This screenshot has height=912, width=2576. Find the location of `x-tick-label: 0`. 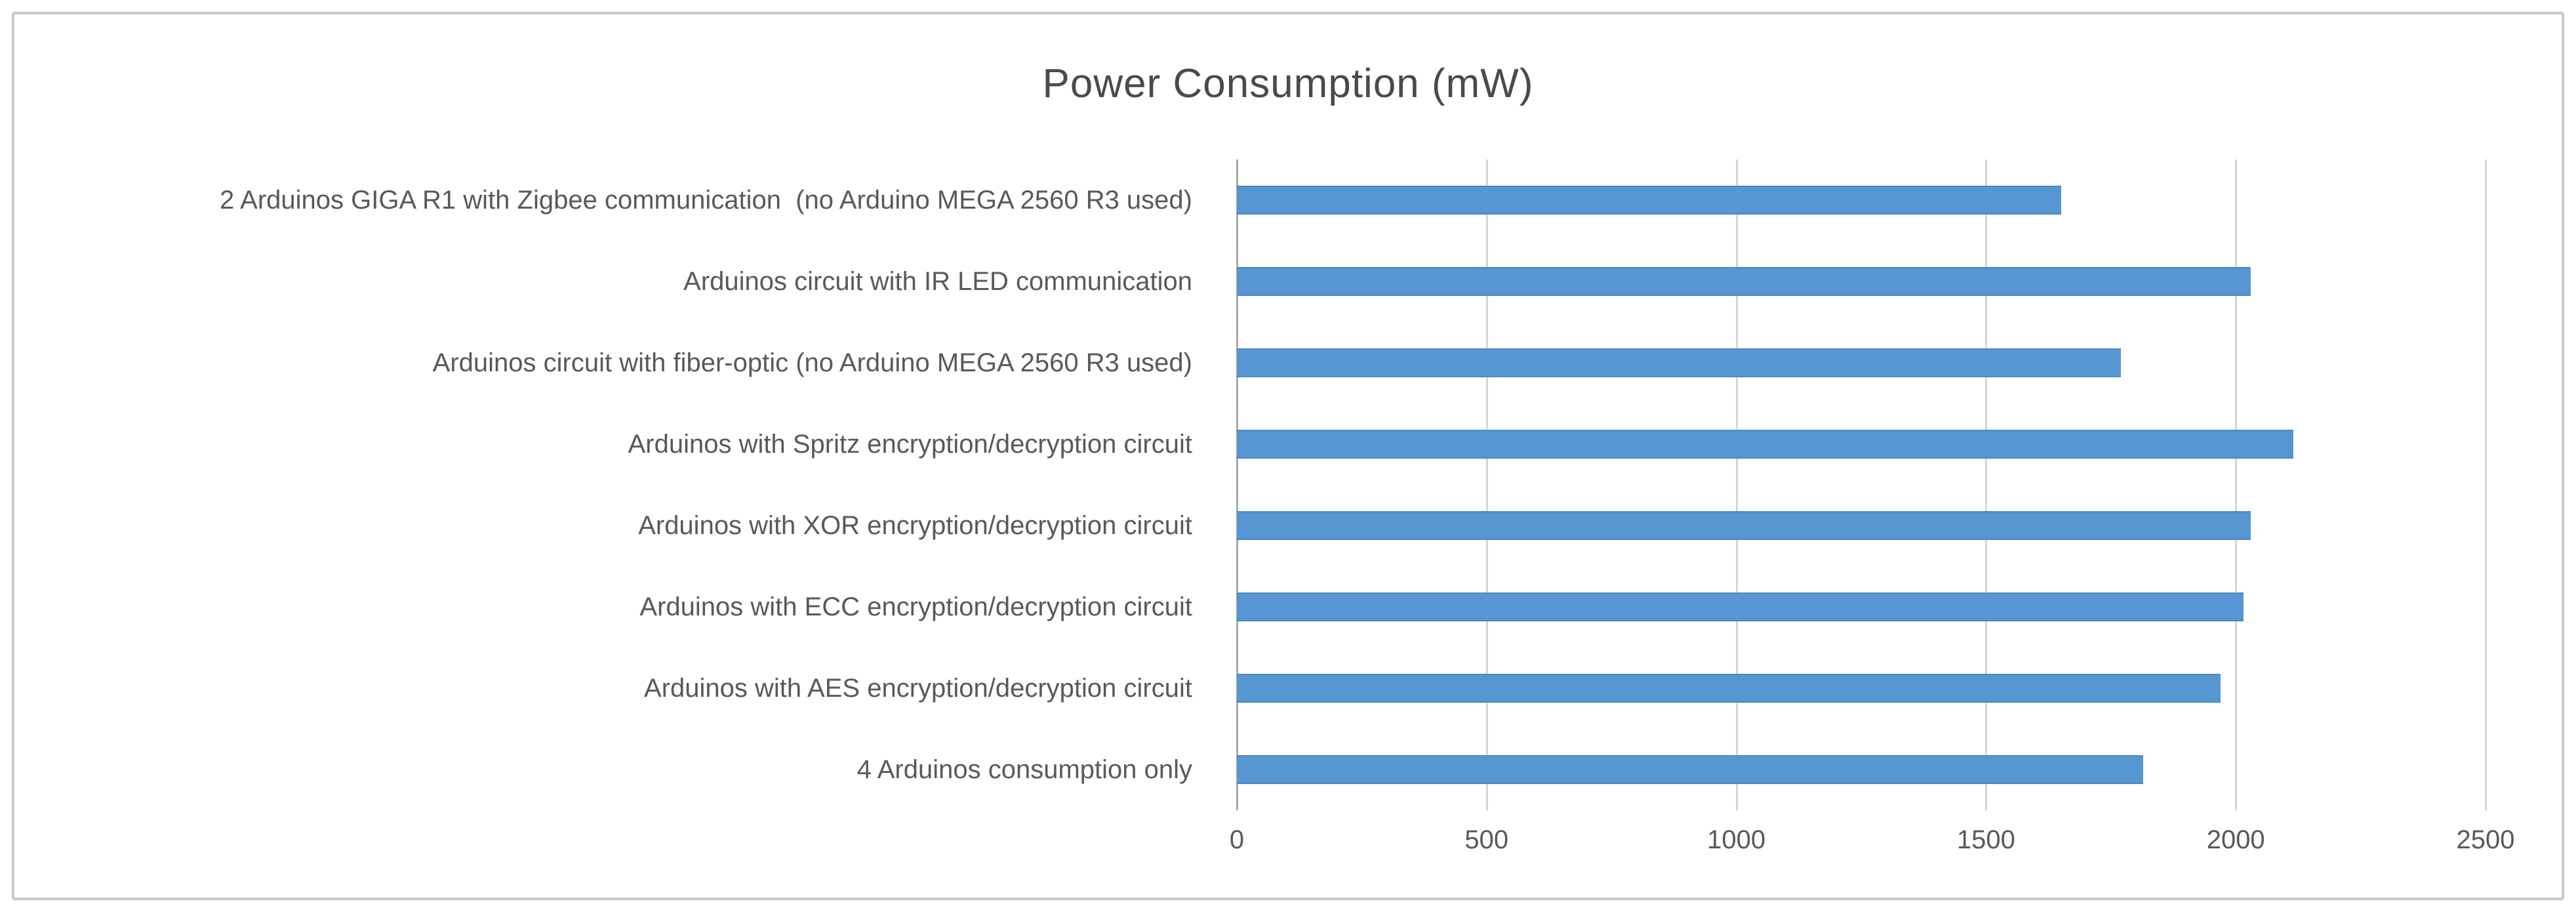

x-tick-label: 0 is located at coordinates (1237, 839).